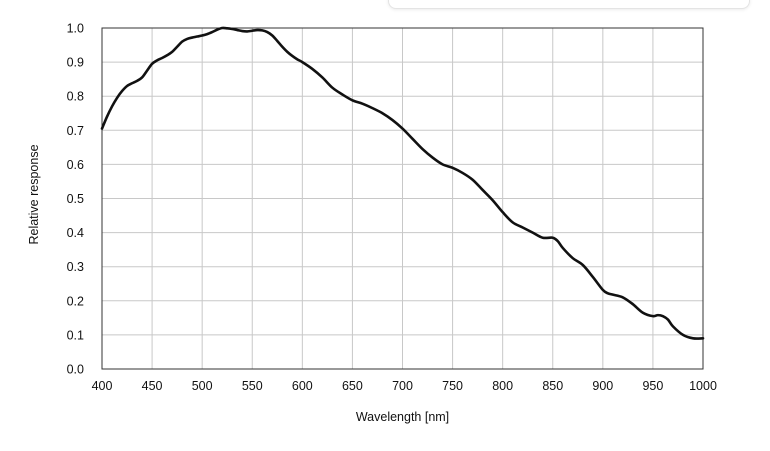  Describe the element at coordinates (75, 267) in the screenshot. I see `y-tick-label: 0.3` at that location.